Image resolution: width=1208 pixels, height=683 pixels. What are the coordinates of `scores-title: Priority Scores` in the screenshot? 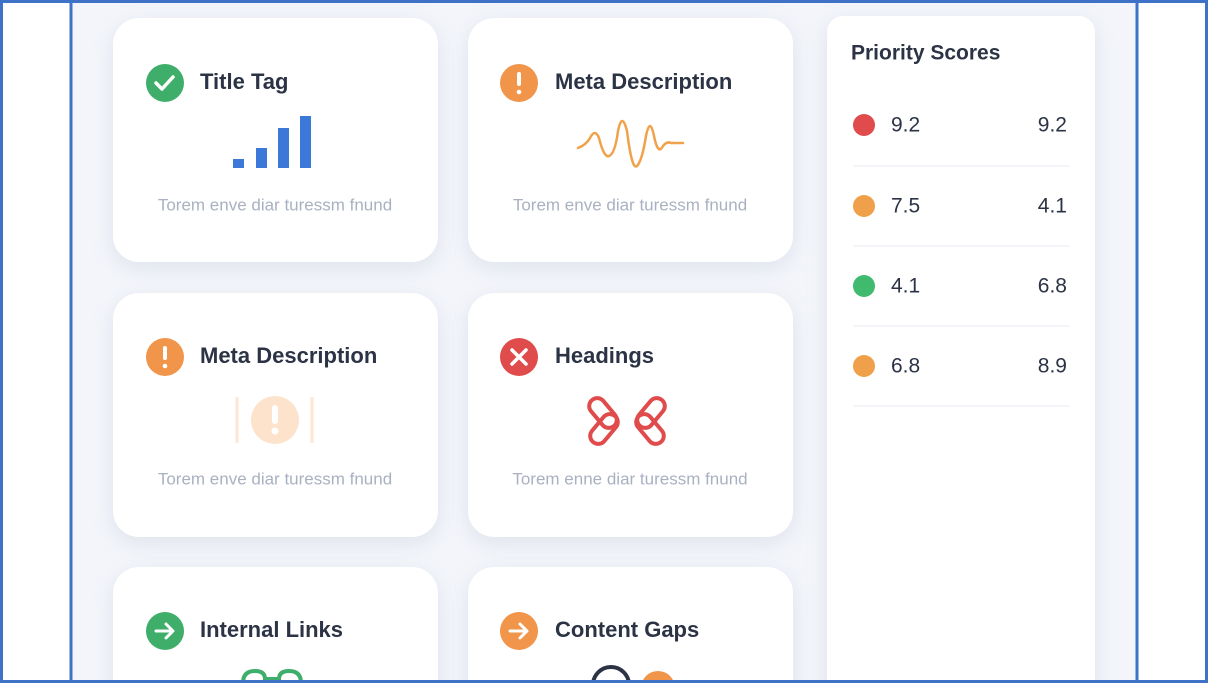 It's located at (925, 53).